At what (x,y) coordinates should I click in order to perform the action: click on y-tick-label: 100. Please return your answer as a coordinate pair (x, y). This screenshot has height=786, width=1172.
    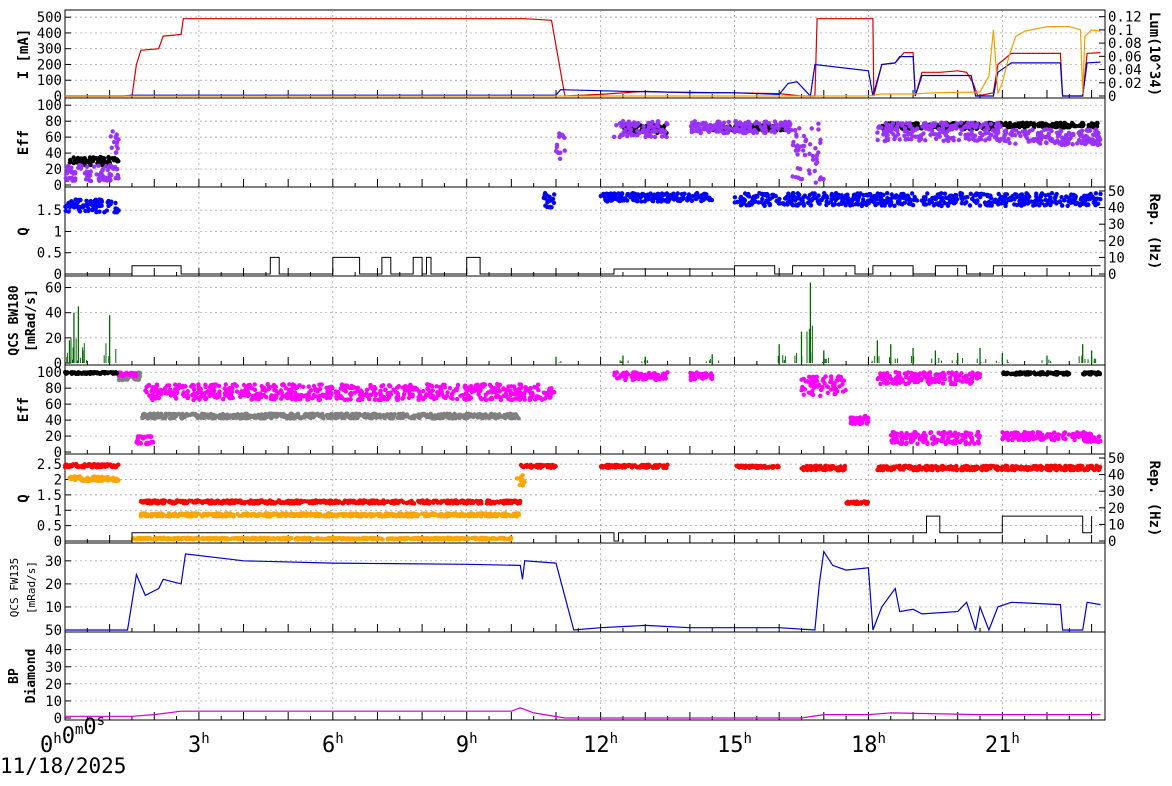
    Looking at the image, I should click on (49, 81).